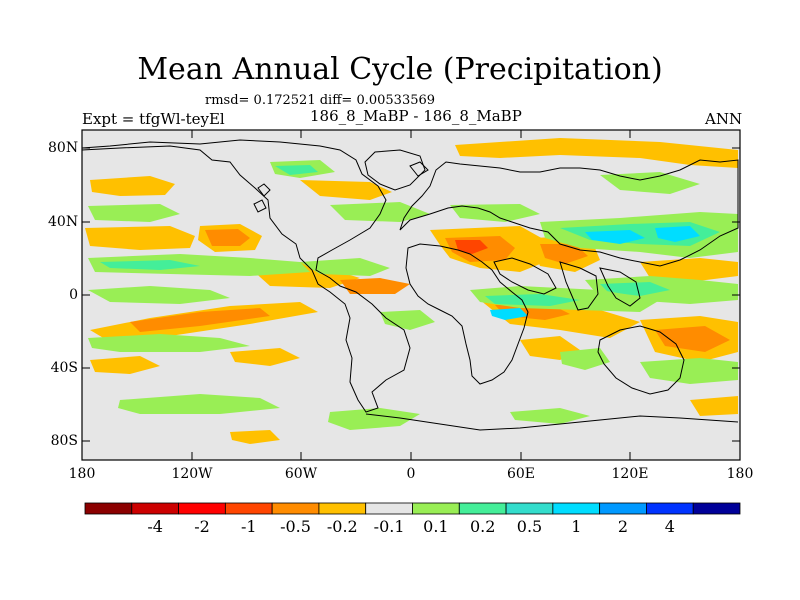 The image size is (800, 600). I want to click on colorbar-label: 2, so click(623, 526).